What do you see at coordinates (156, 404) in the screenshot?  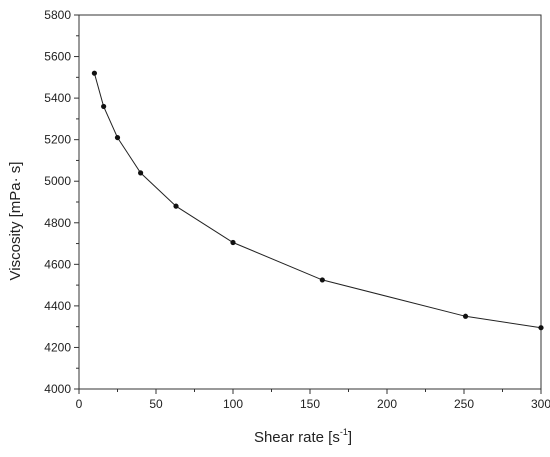 I see `x-tick-label: 50` at bounding box center [156, 404].